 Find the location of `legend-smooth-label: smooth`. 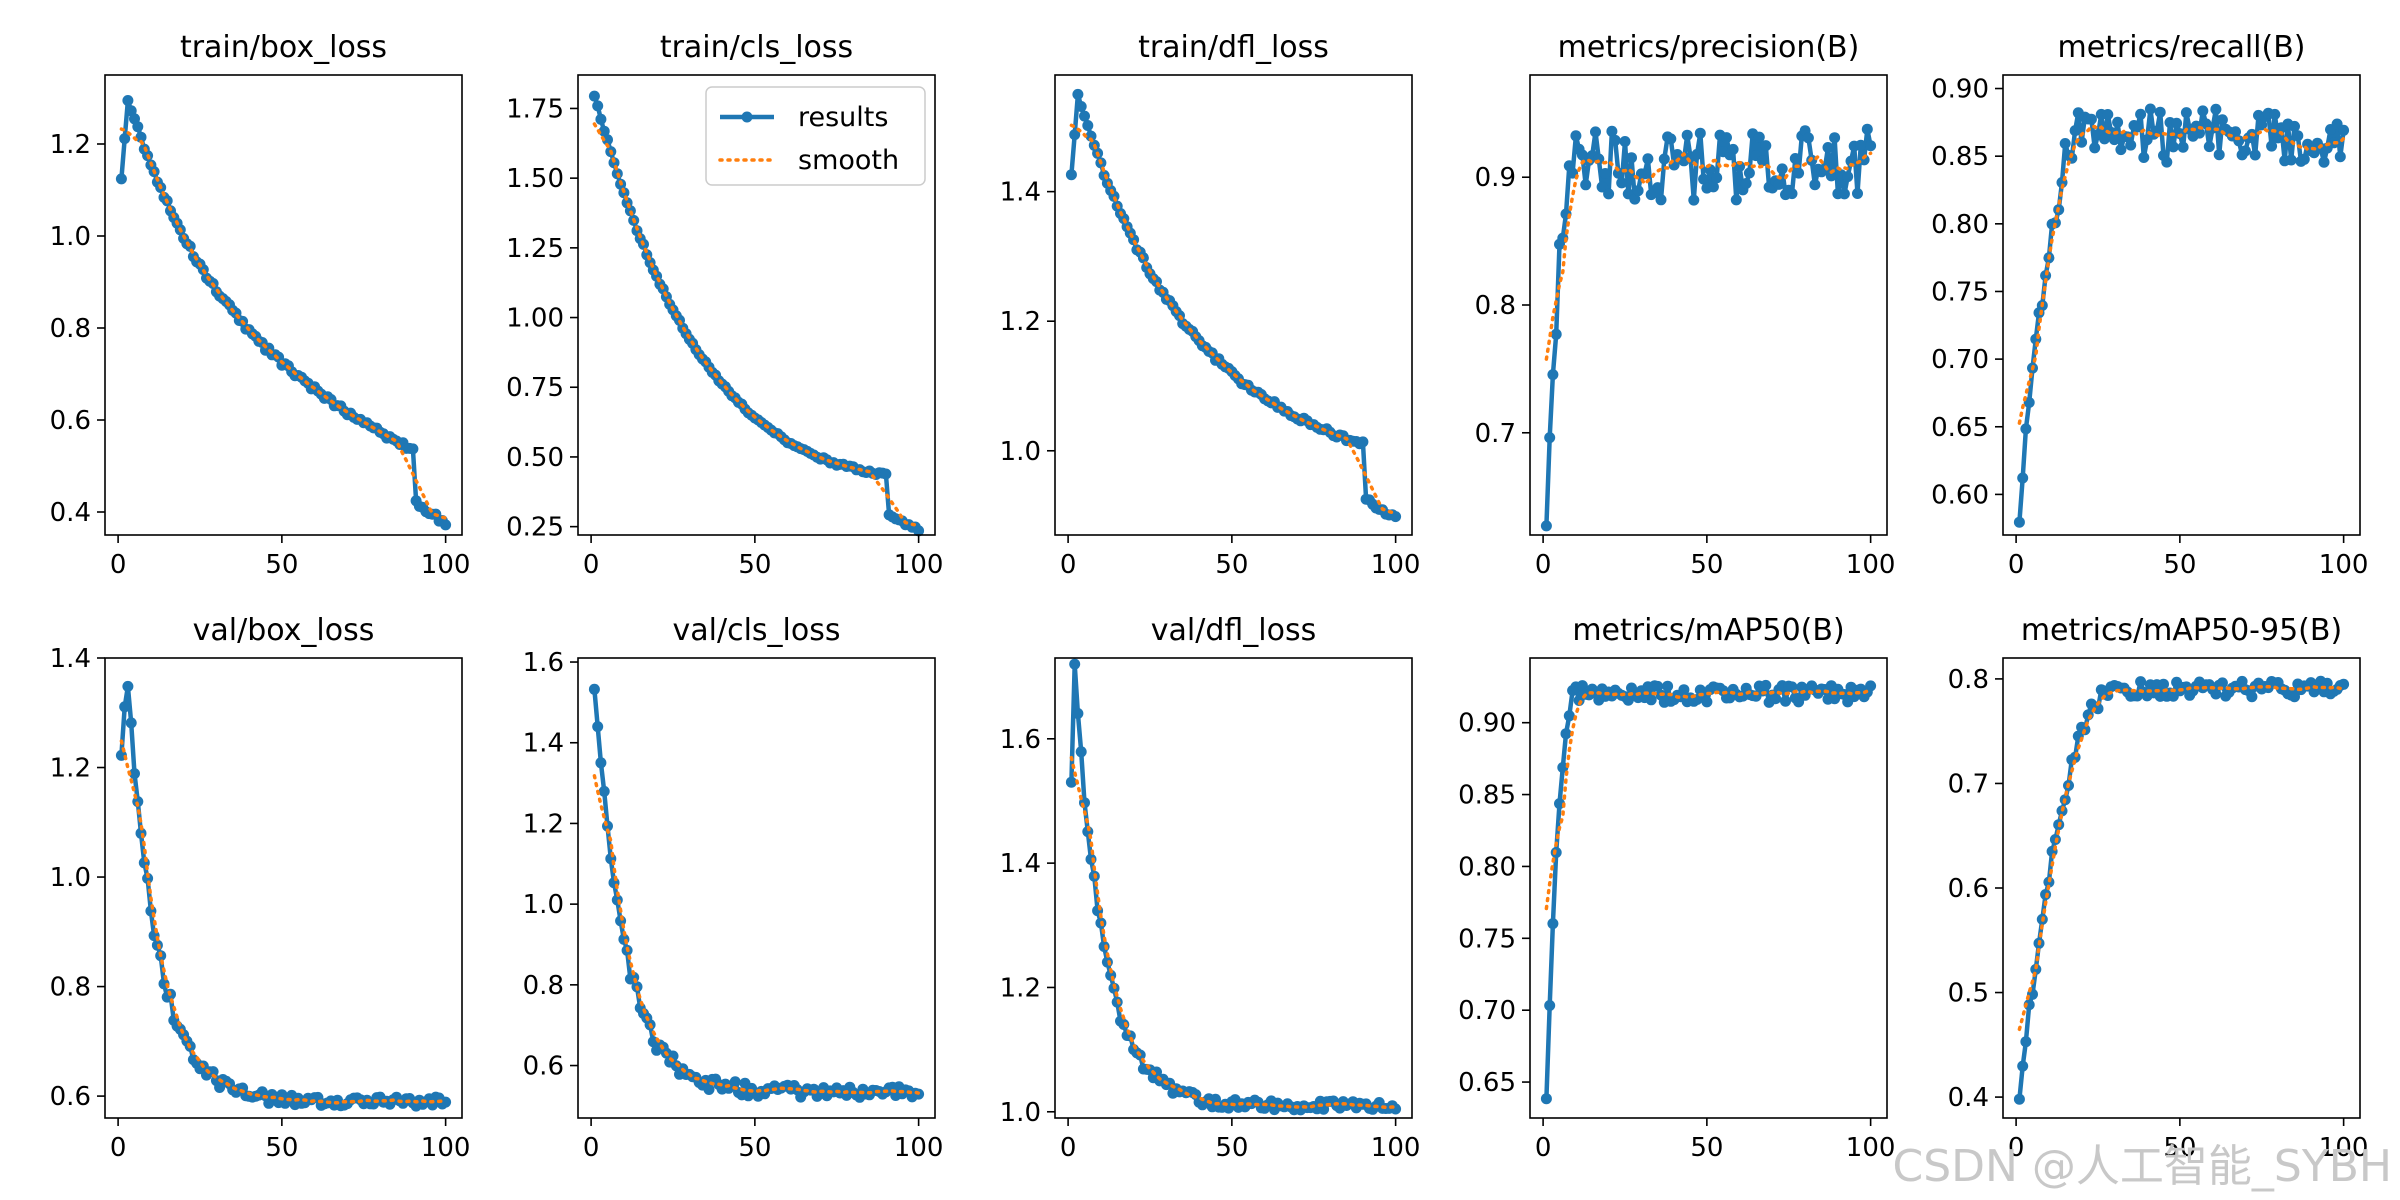

legend-smooth-label: smooth is located at coordinates (848, 160).